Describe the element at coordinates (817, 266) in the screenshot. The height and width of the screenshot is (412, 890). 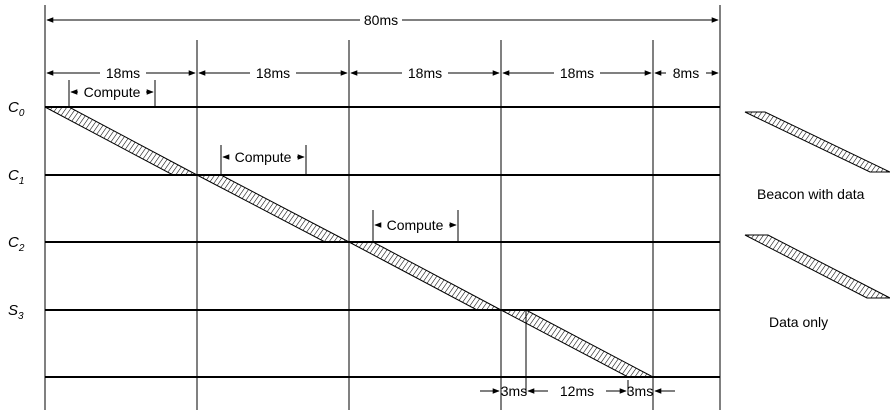
I see `legend-swatch-data` at that location.